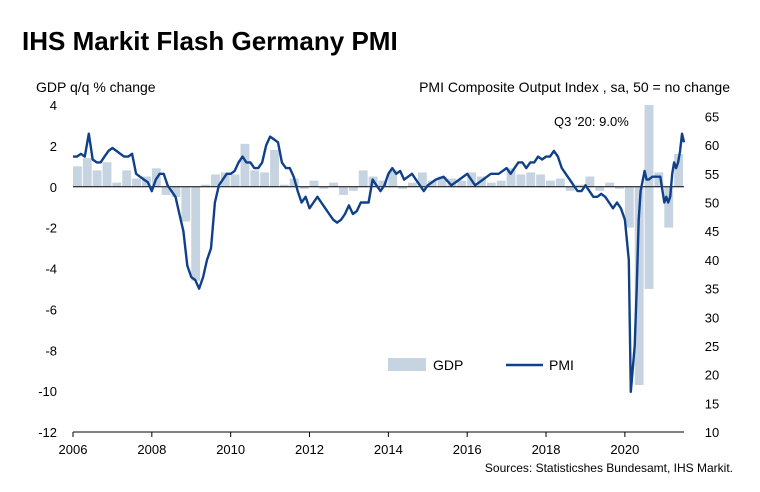 Image resolution: width=760 pixels, height=492 pixels. I want to click on legend-gdp-swatch, so click(407, 364).